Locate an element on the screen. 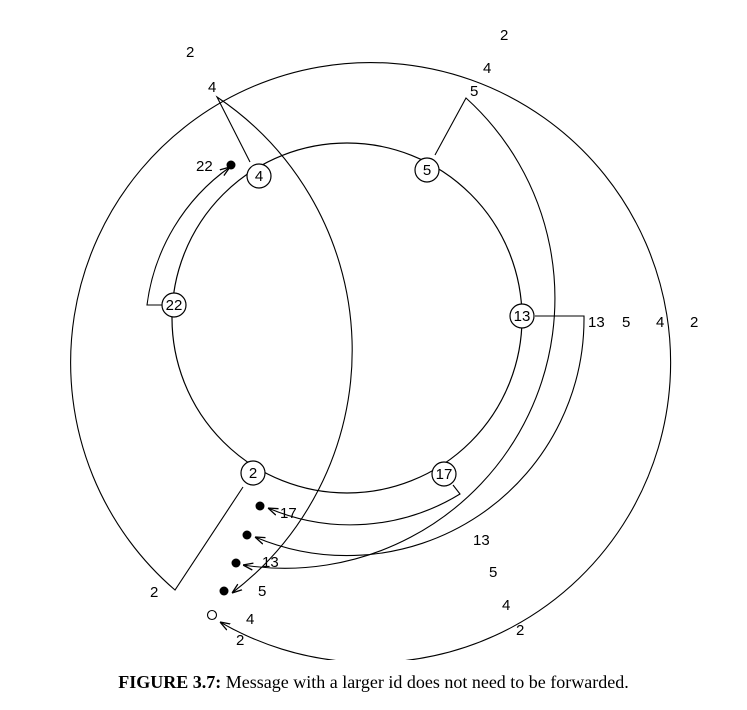 The image size is (747, 710). node-2: 2 is located at coordinates (253, 473).